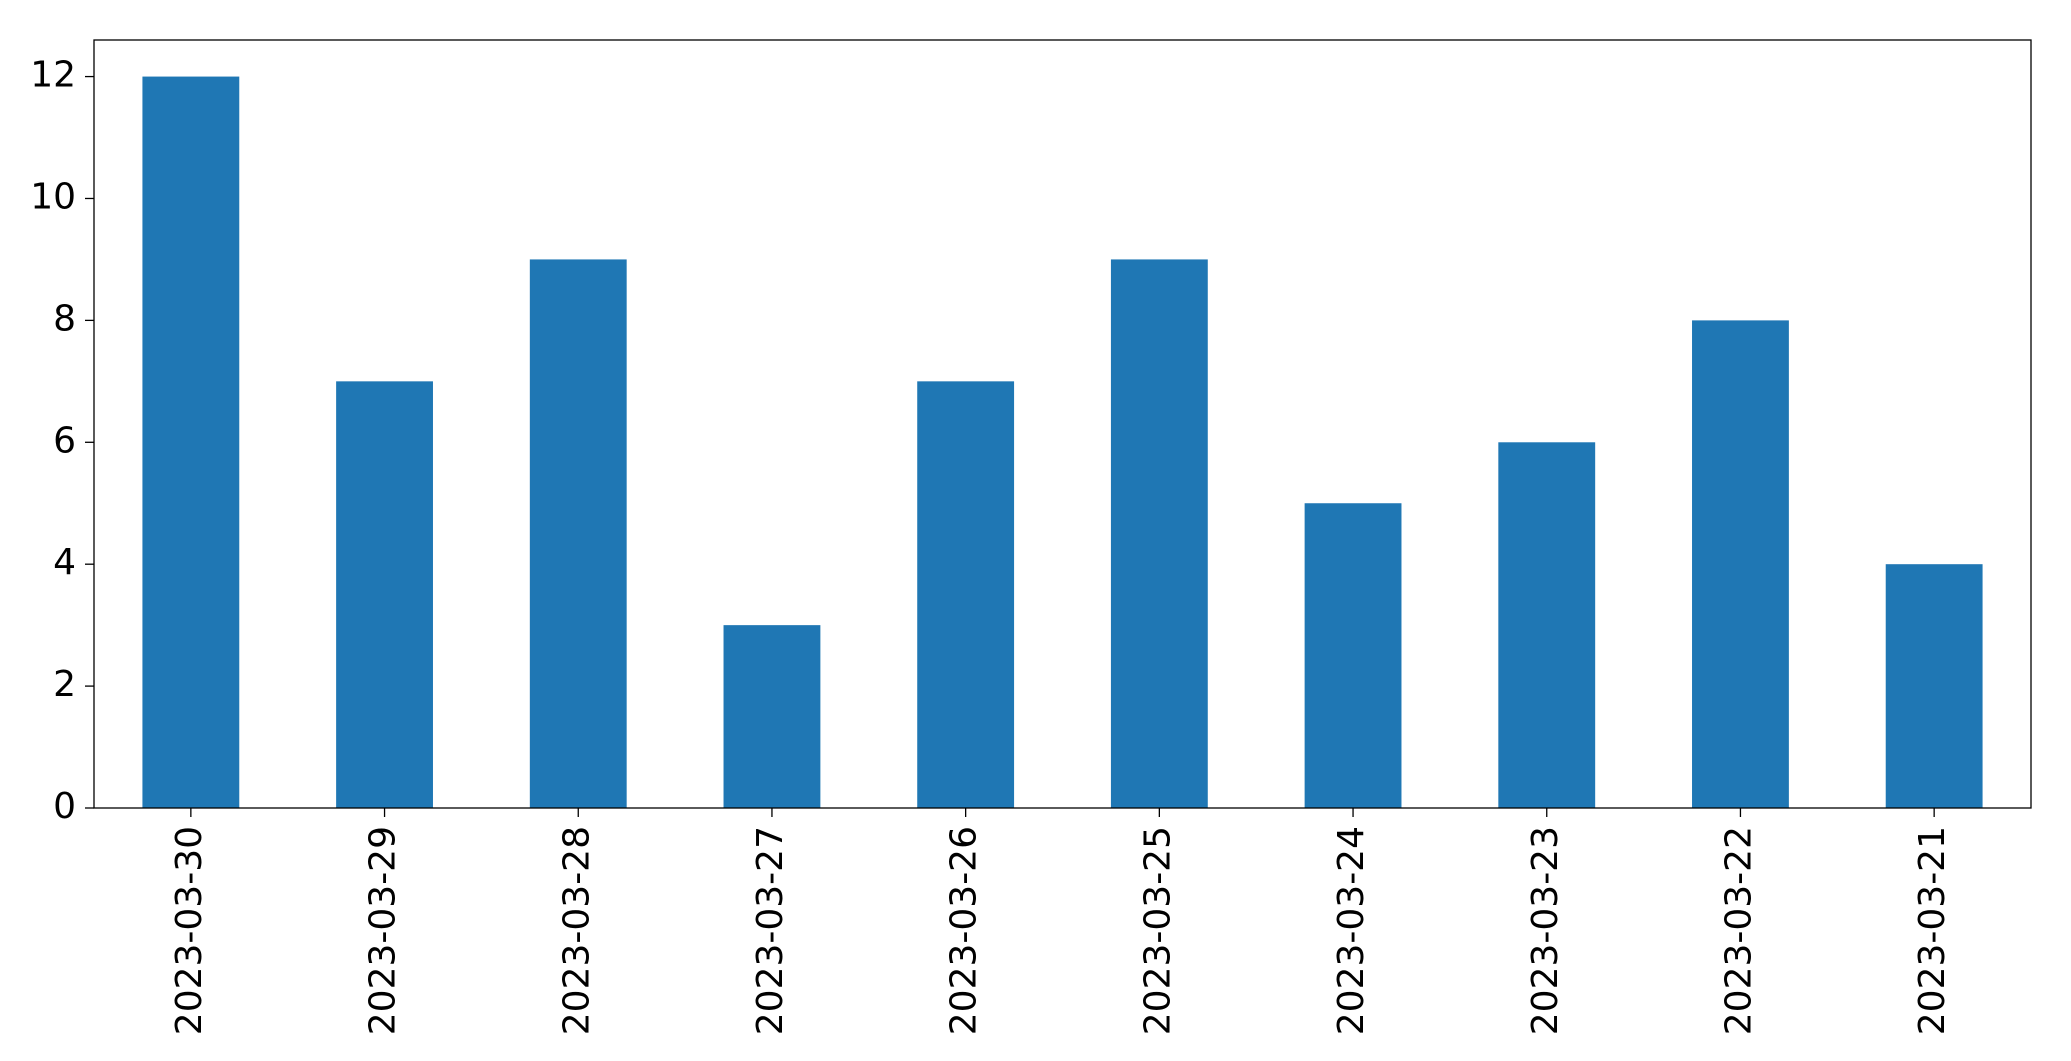 The height and width of the screenshot is (1061, 2071). I want to click on y-tick-label: 2, so click(64, 684).